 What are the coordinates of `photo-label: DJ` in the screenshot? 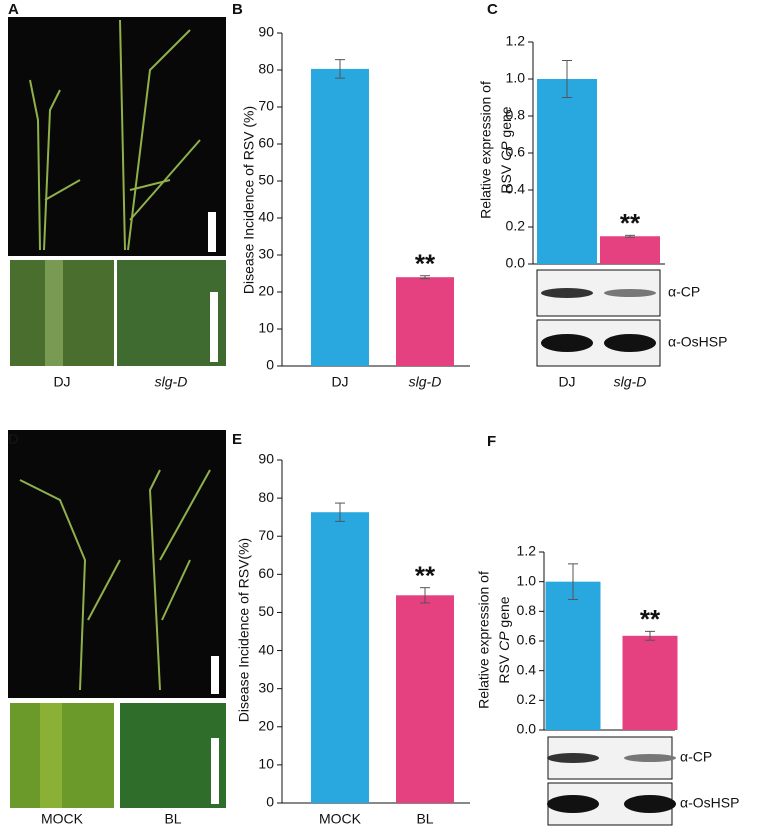 It's located at (61, 382).